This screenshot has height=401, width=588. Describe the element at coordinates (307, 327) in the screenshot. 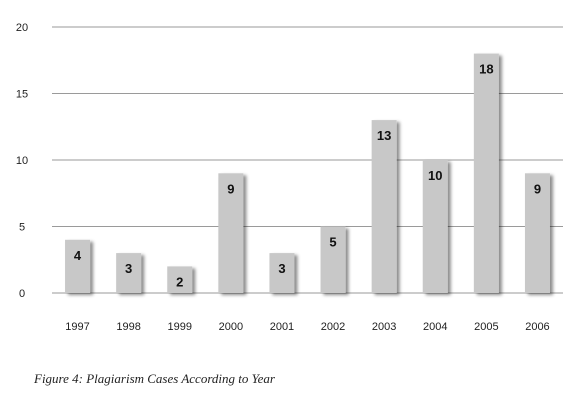

I see `x-axis-ticks: 1997 1998 1999 2000 2001 2002 2003 2004 2005 2006` at that location.